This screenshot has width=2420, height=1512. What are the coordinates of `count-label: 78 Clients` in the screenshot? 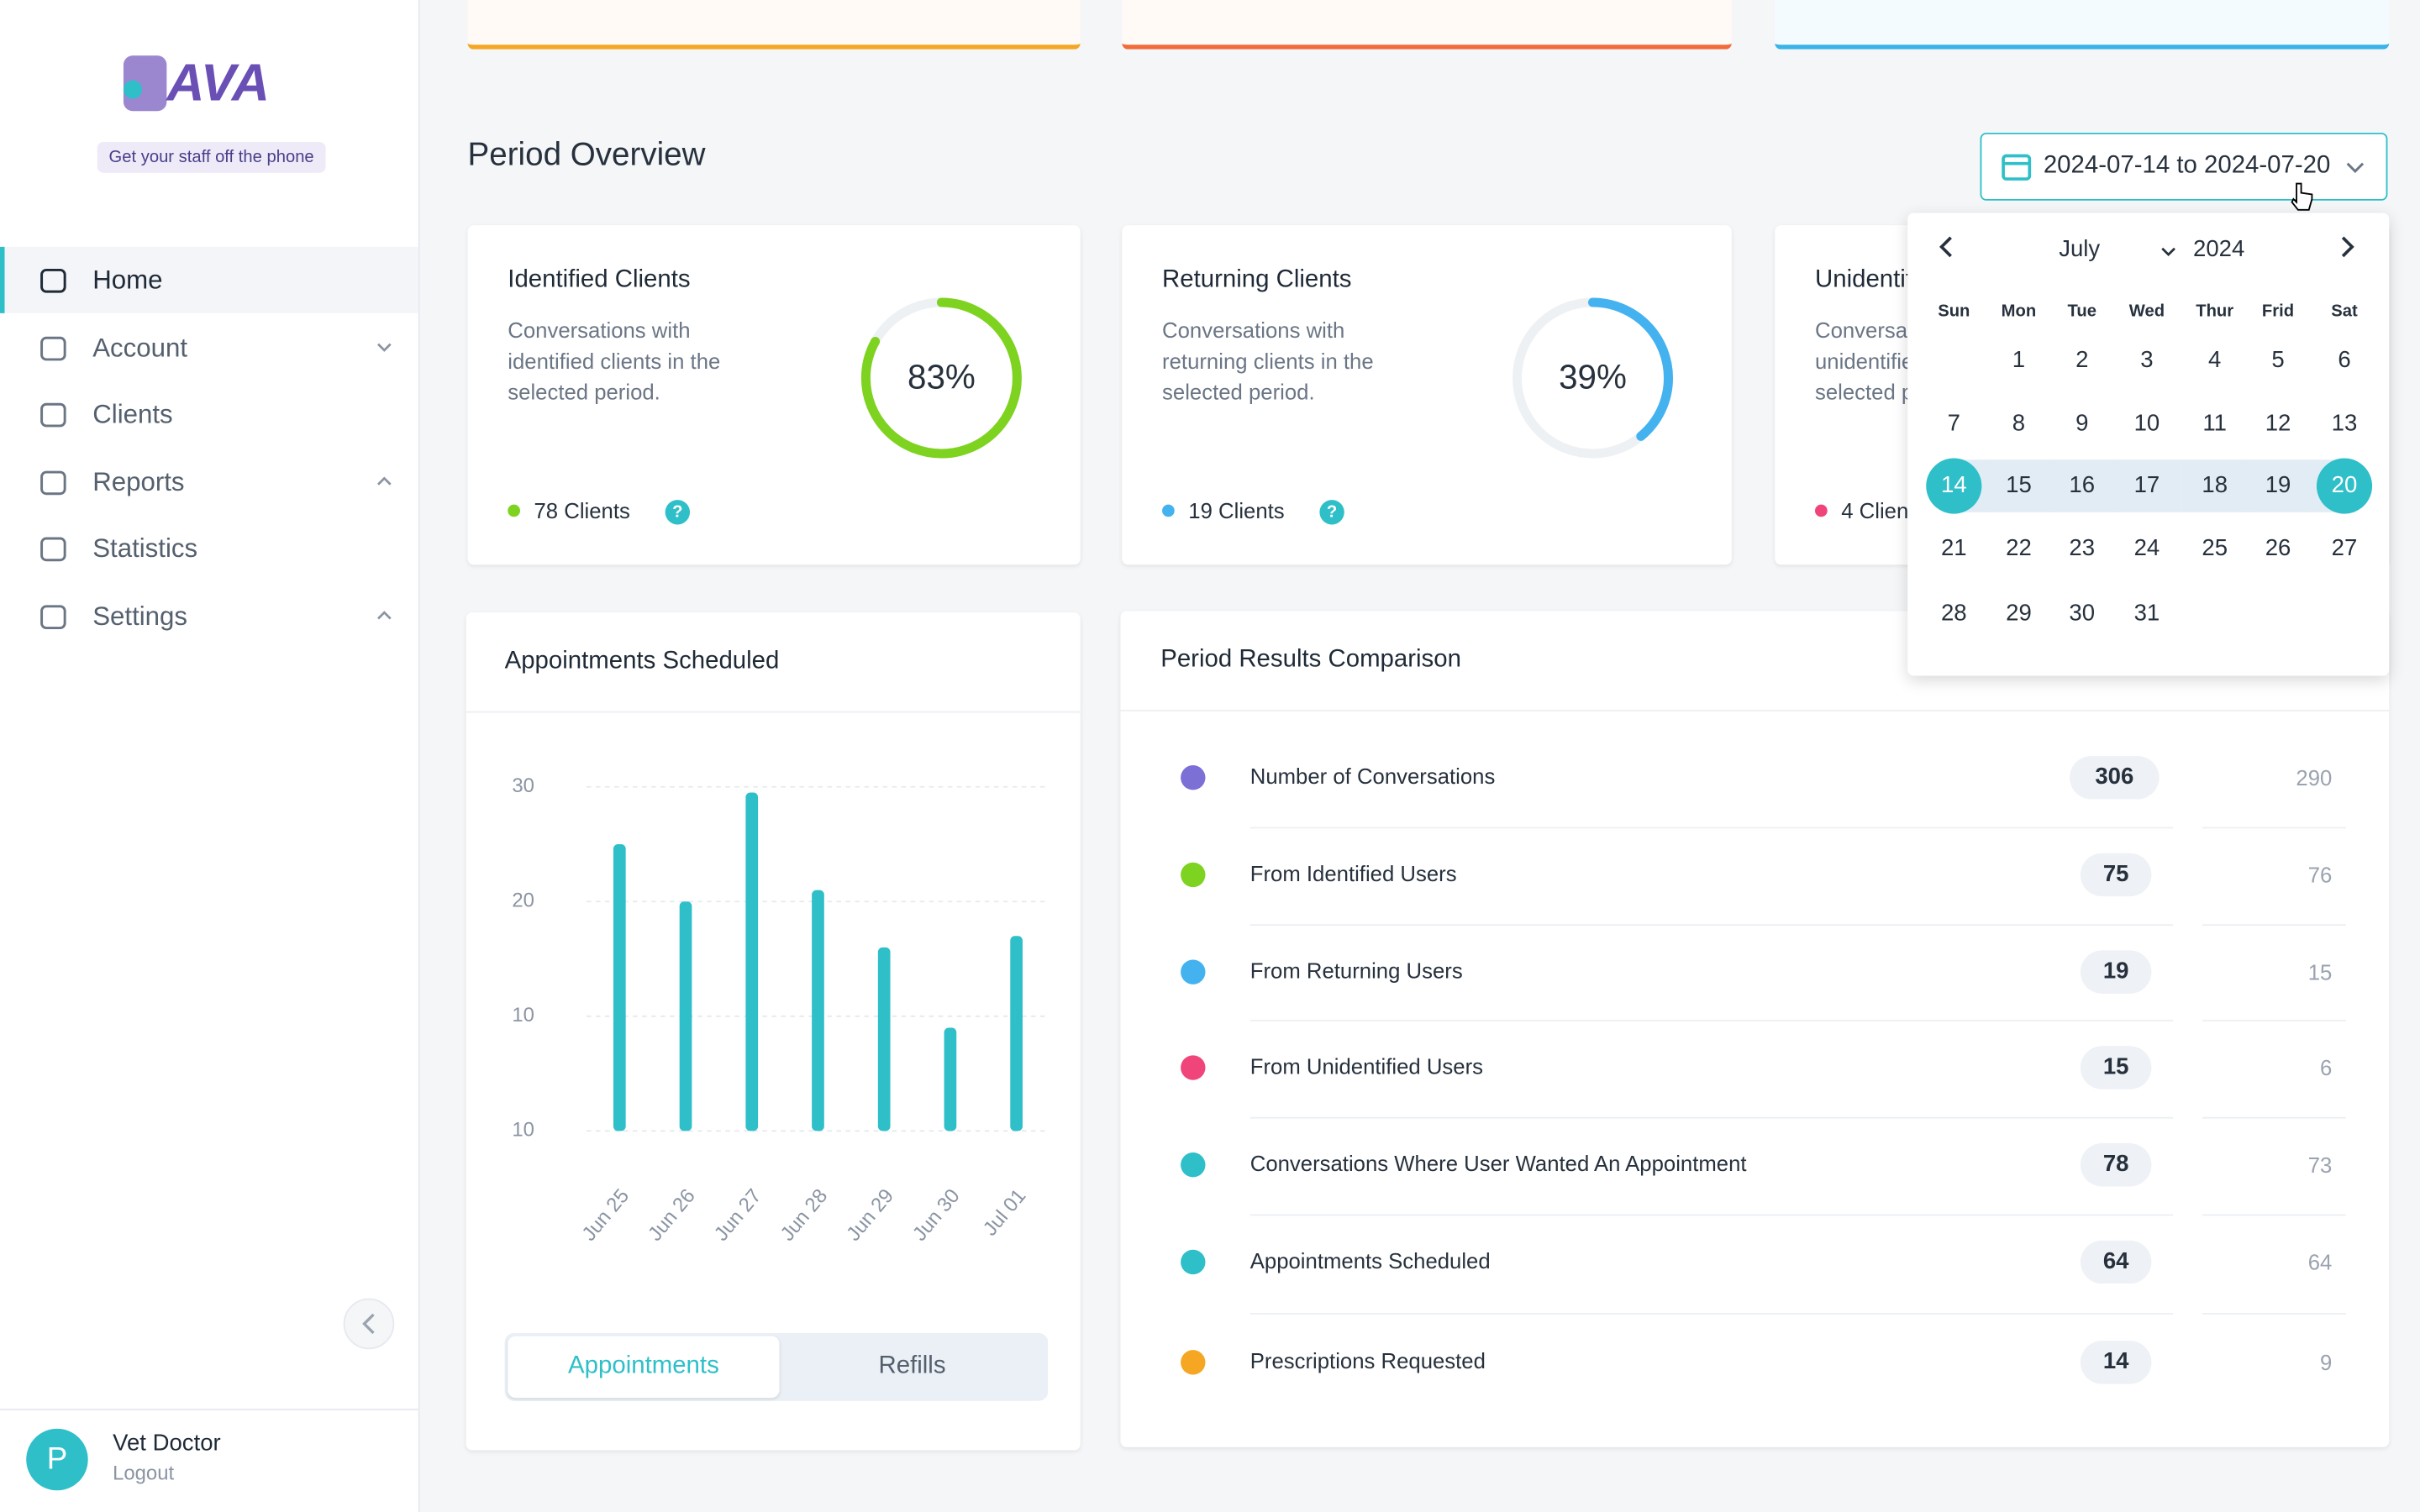 It's located at (582, 510).